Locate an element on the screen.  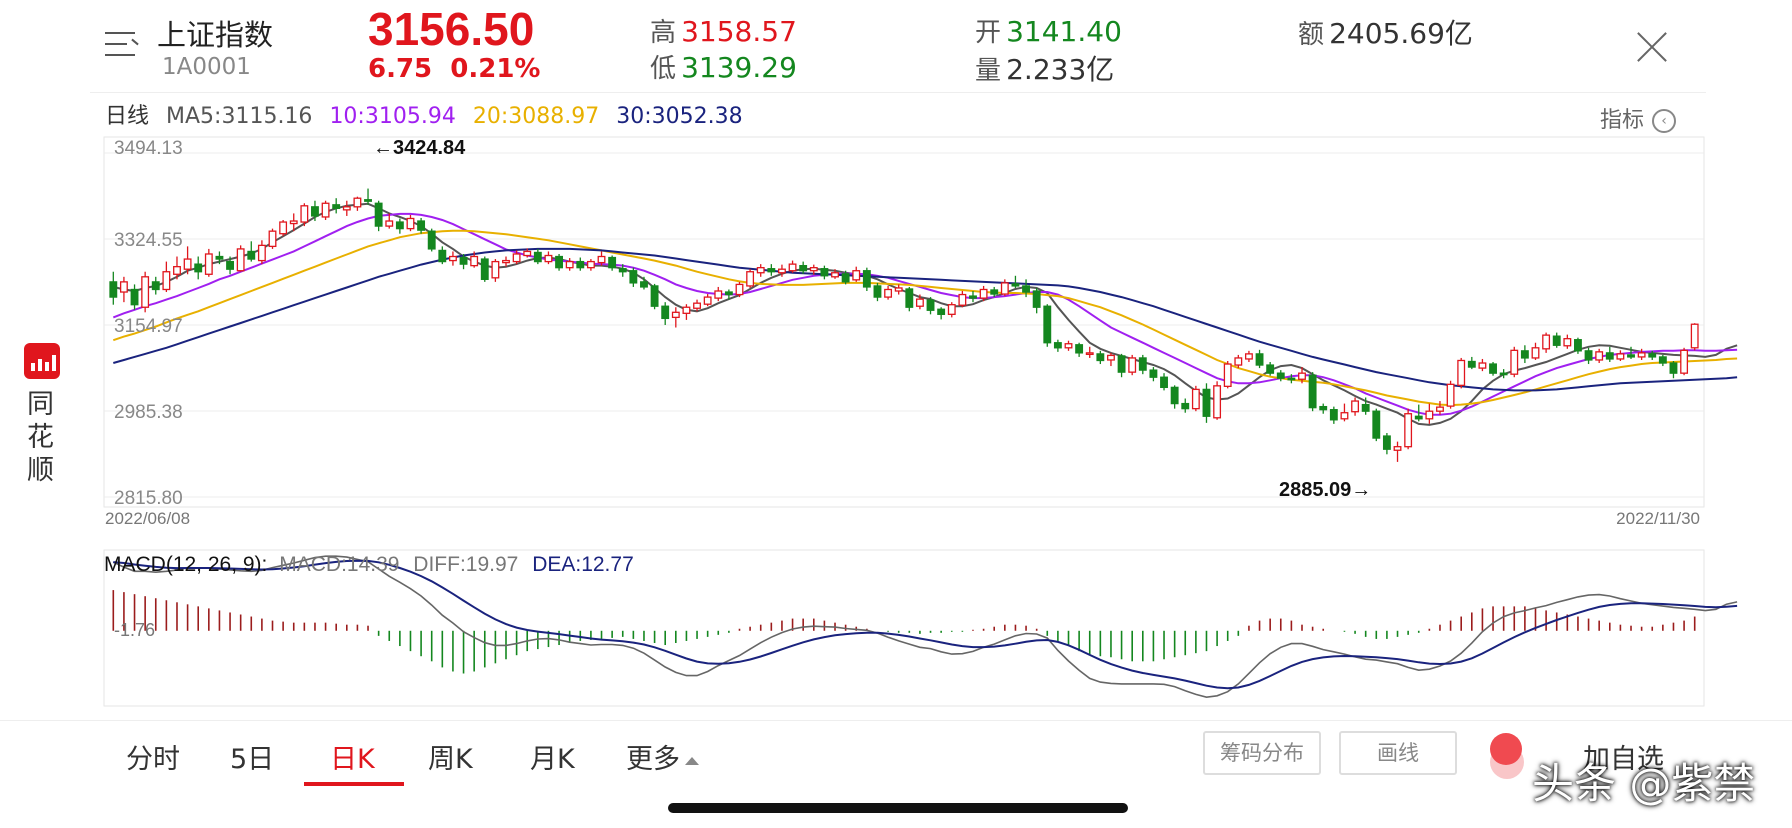
low-stat: 低 3139.29 is located at coordinates (723, 66).